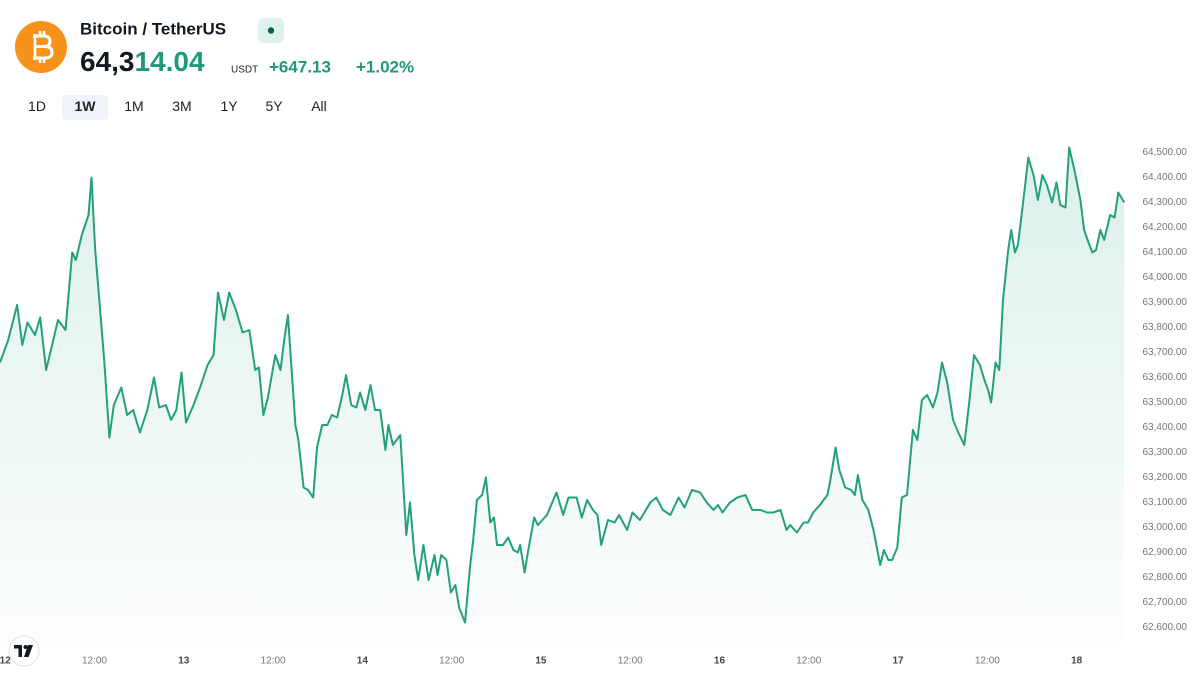  What do you see at coordinates (41, 47) in the screenshot?
I see `bitcoin-icon` at bounding box center [41, 47].